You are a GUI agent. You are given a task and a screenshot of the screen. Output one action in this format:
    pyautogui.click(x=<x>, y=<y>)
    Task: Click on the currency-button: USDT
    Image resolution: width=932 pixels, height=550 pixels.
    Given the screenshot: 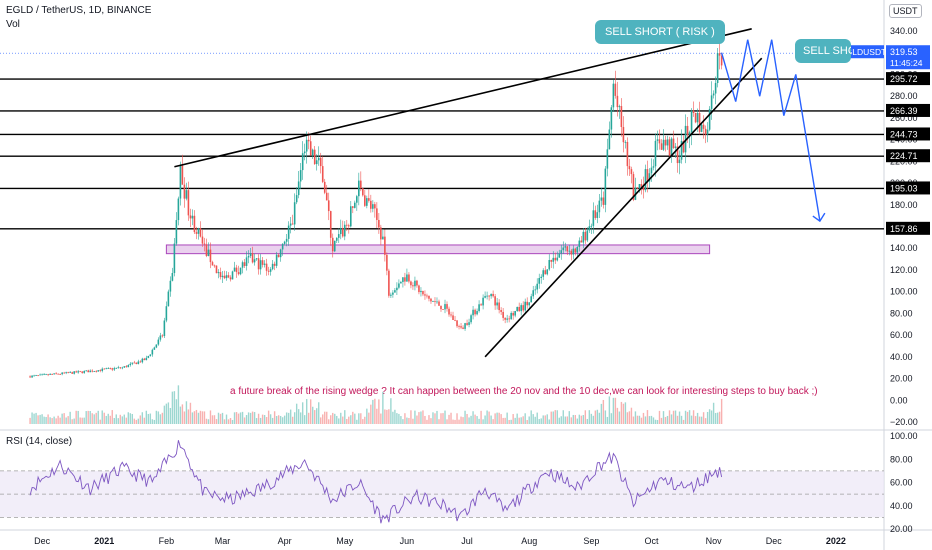 What is the action you would take?
    pyautogui.click(x=905, y=11)
    